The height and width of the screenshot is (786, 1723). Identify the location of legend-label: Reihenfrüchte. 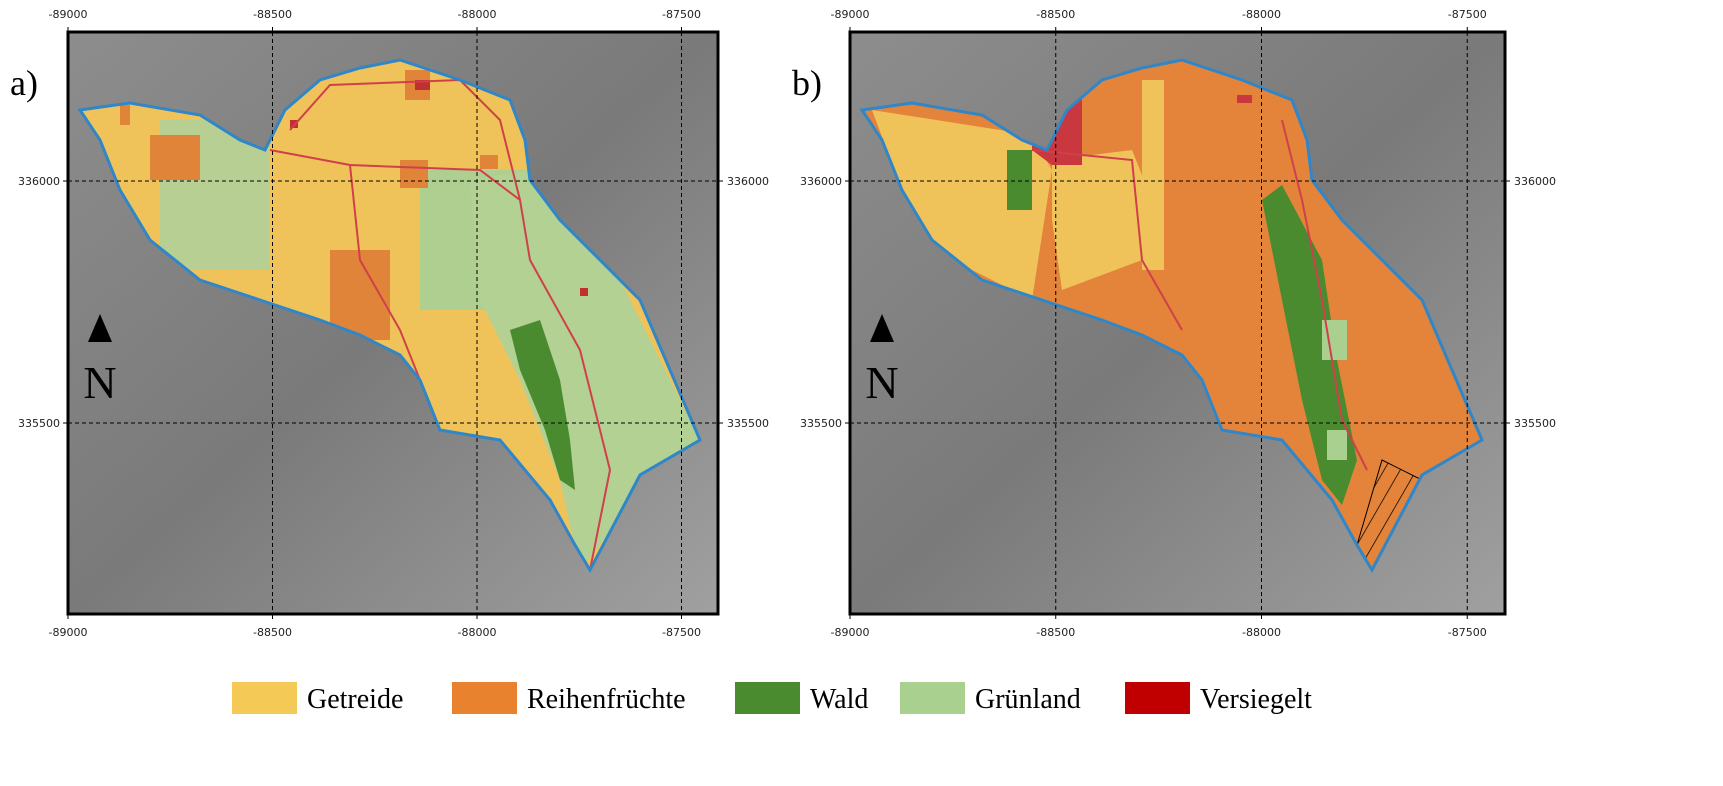
(606, 699).